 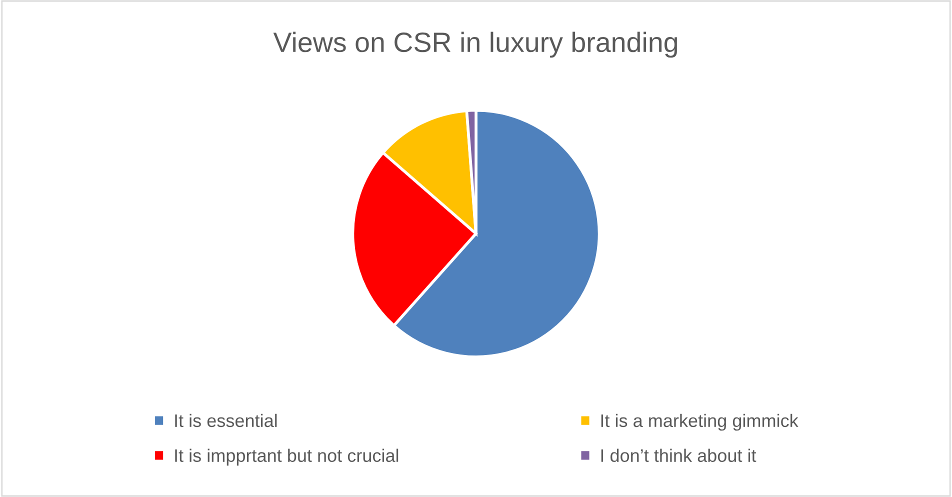 What do you see at coordinates (678, 455) in the screenshot?
I see `legend-label: I don’t think about it` at bounding box center [678, 455].